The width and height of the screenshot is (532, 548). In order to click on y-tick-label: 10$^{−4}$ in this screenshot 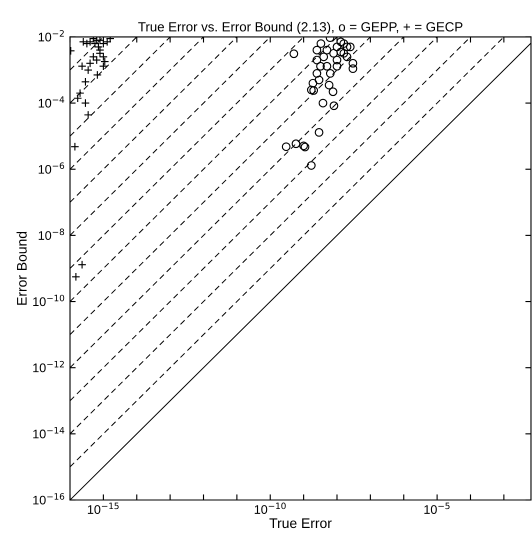, I will do `click(51, 102)`.